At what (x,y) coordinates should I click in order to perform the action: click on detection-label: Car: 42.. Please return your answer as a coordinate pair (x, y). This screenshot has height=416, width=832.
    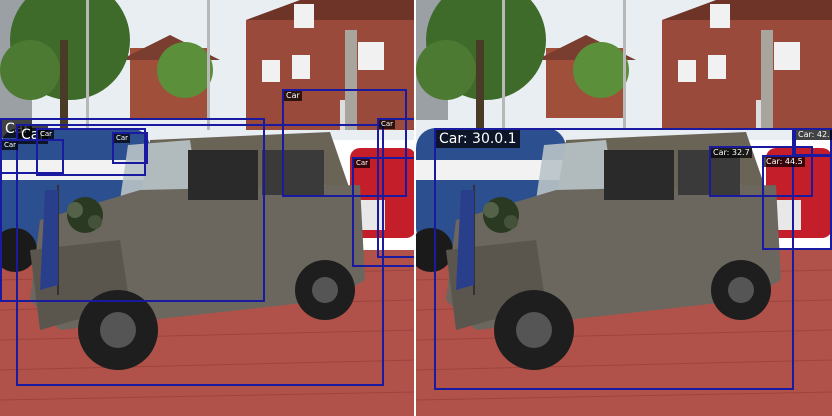
    Looking at the image, I should click on (814, 135).